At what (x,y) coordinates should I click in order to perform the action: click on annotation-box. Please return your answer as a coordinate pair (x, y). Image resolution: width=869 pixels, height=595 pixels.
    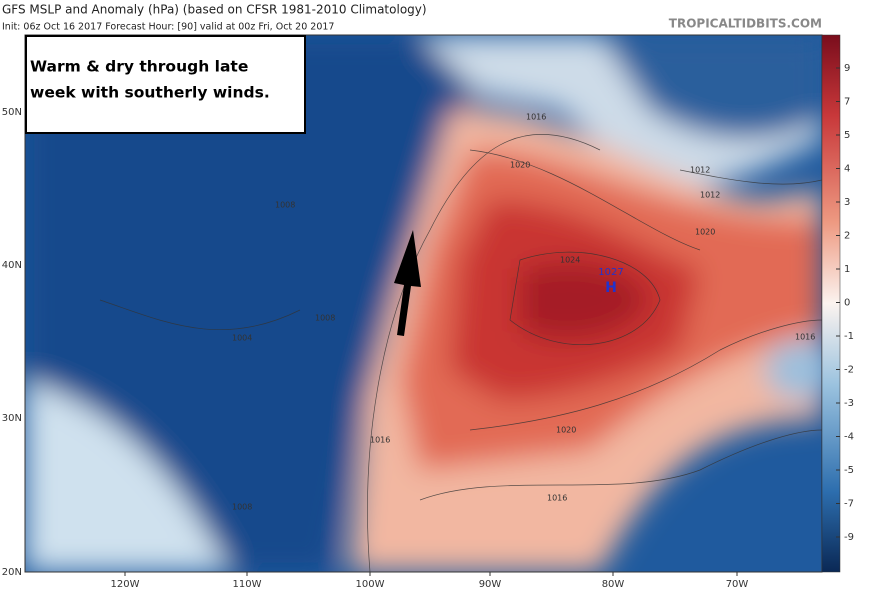
    Looking at the image, I should click on (165, 84).